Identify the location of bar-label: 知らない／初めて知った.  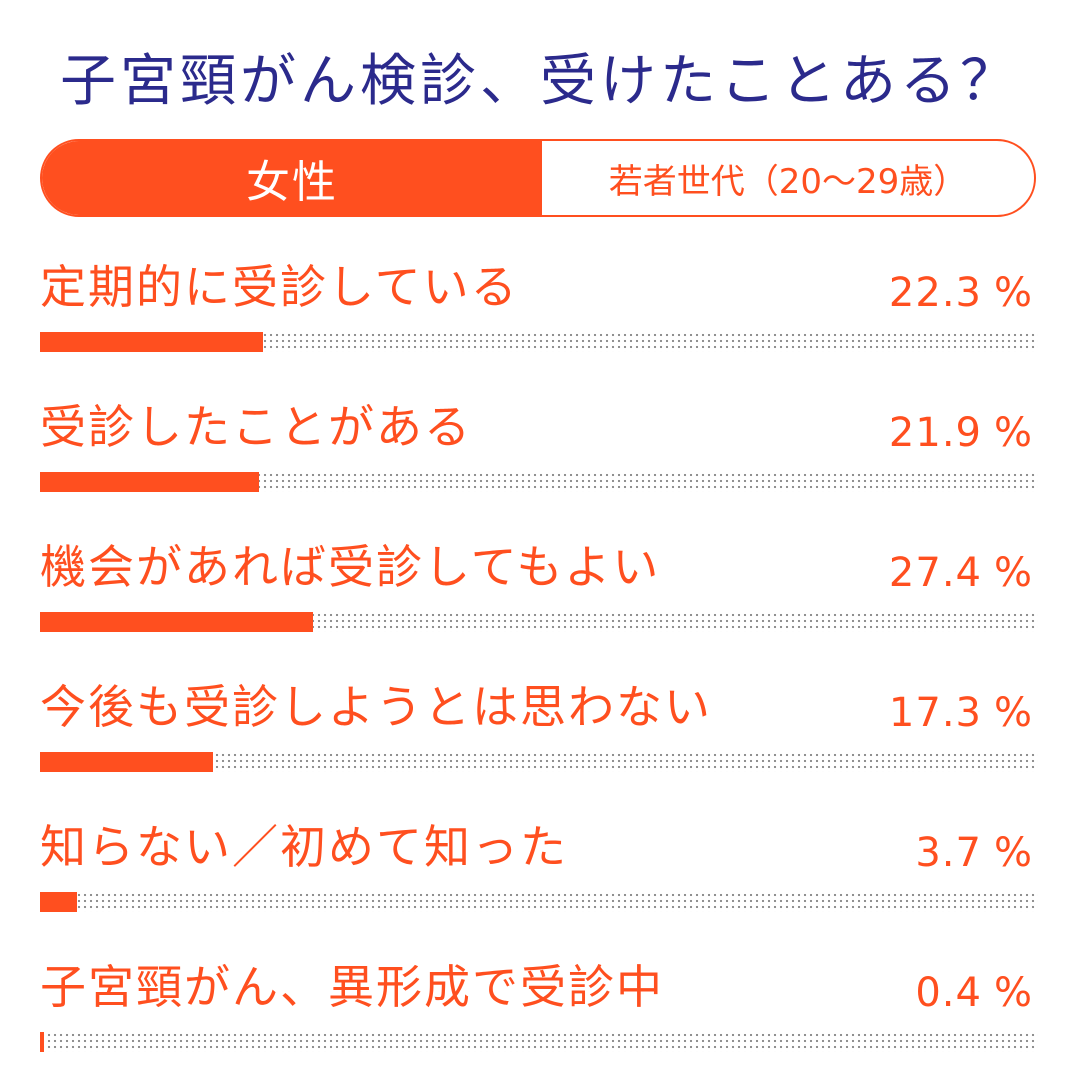
(304, 847).